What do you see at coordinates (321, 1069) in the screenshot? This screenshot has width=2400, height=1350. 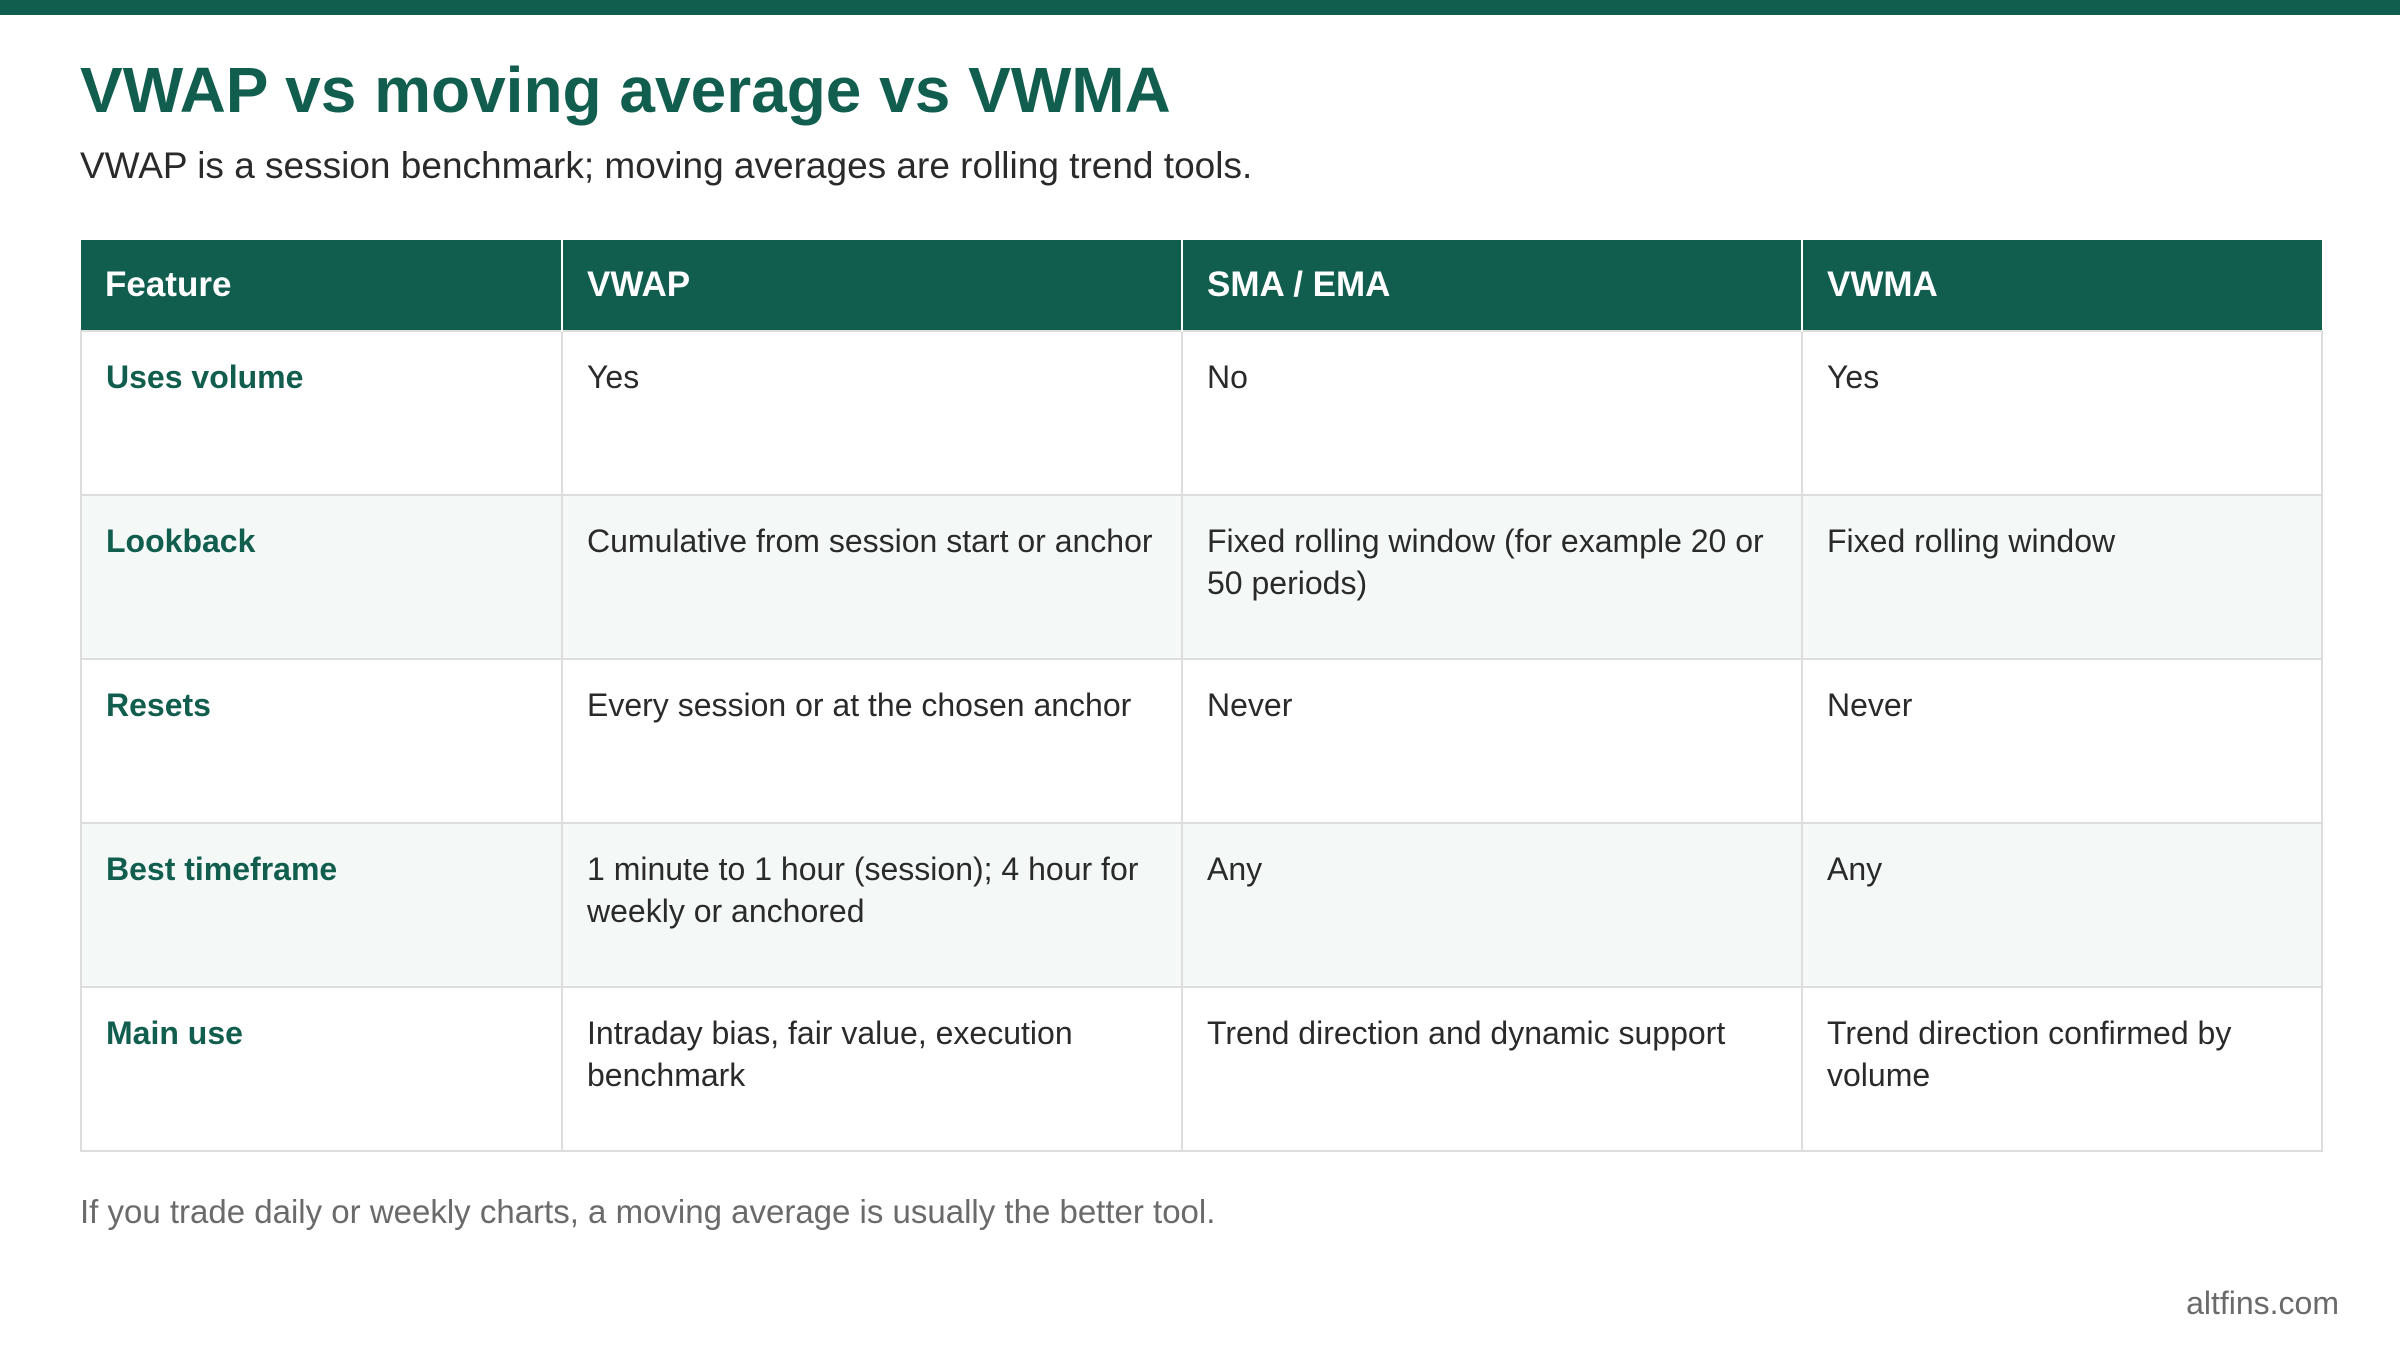 I see `row-label-main-use: Main use` at bounding box center [321, 1069].